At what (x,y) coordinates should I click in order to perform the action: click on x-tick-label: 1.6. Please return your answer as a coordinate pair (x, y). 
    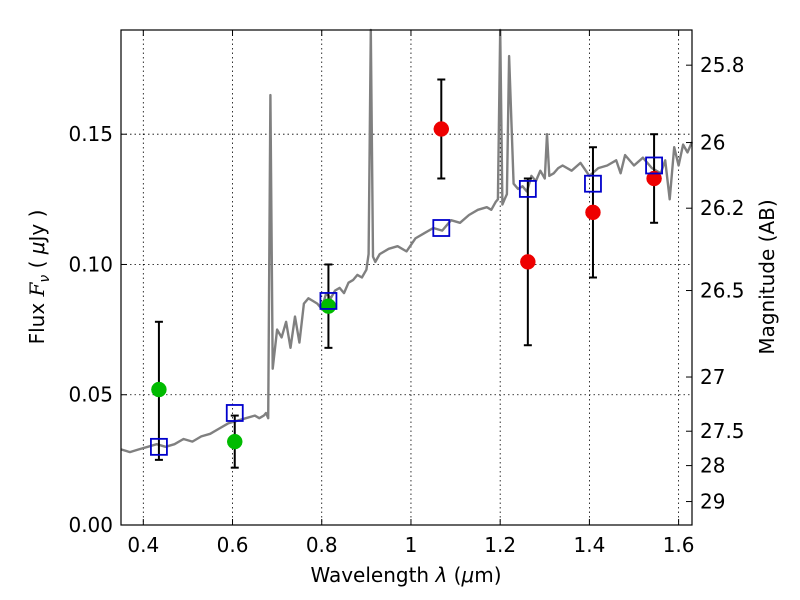
    Looking at the image, I should click on (679, 545).